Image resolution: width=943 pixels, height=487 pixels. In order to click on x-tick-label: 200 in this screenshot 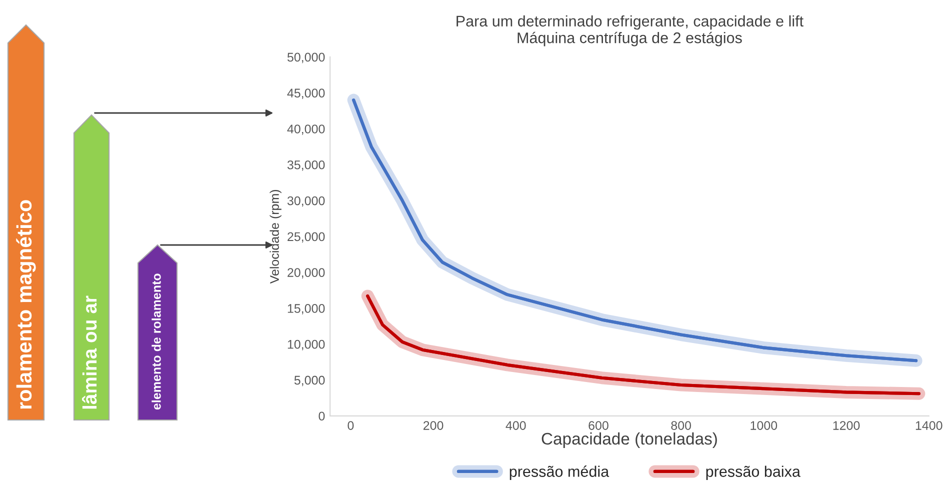, I will do `click(433, 425)`.